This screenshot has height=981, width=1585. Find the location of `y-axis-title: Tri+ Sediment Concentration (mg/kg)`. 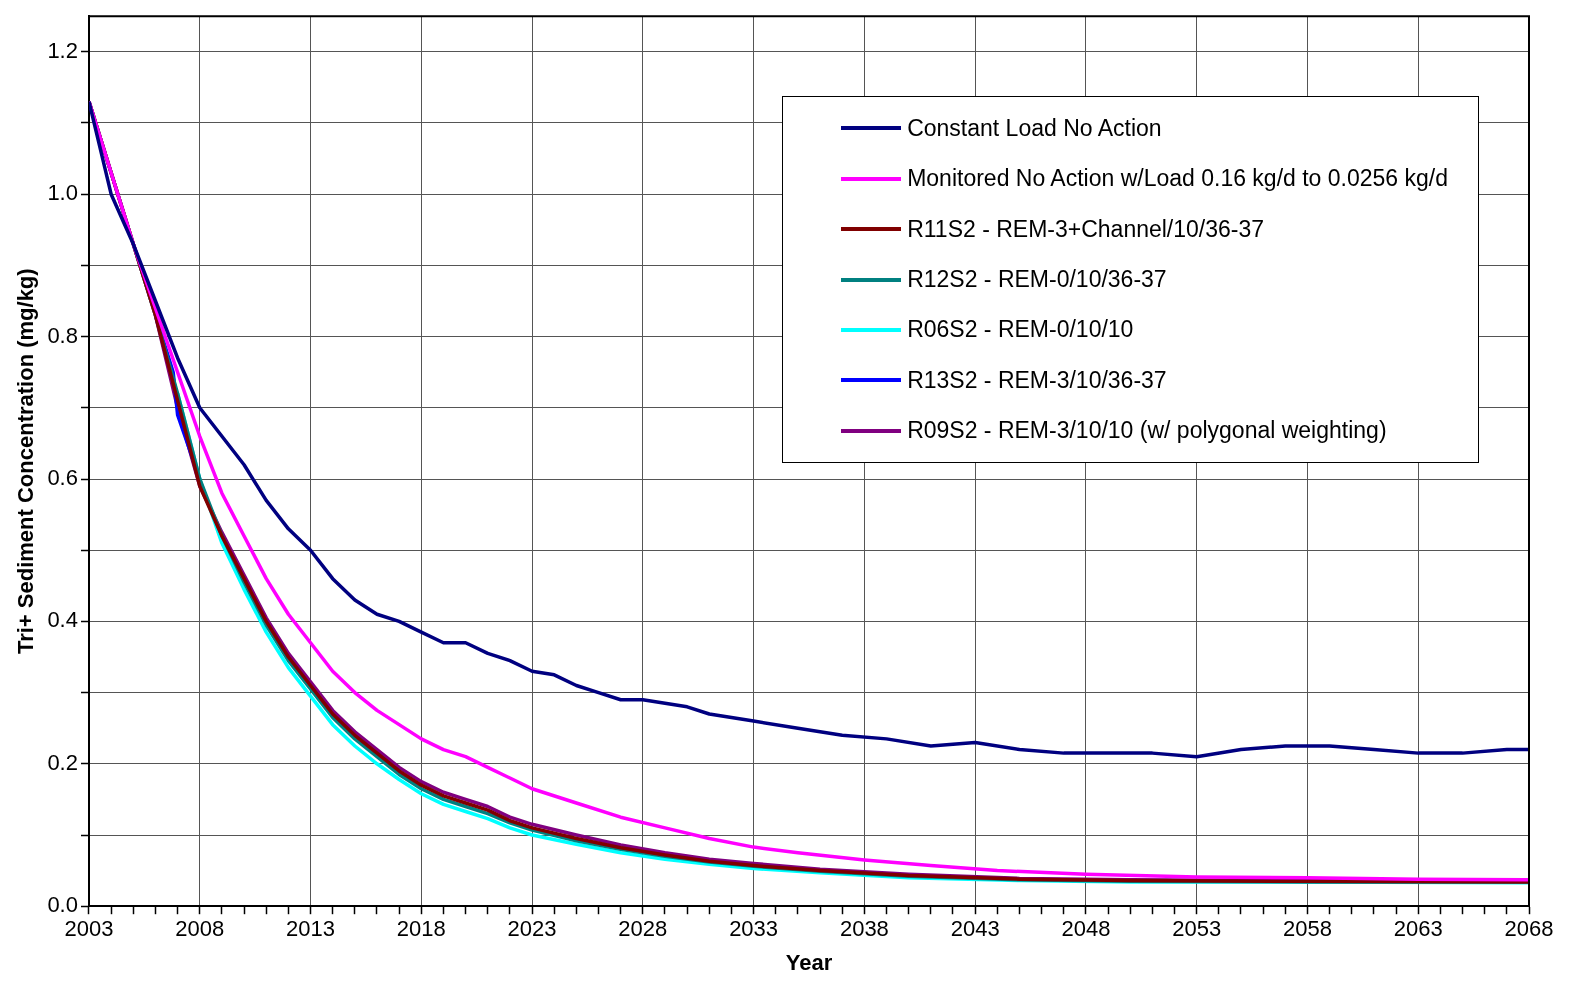

y-axis-title: Tri+ Sediment Concentration (mg/kg) is located at coordinates (26, 461).